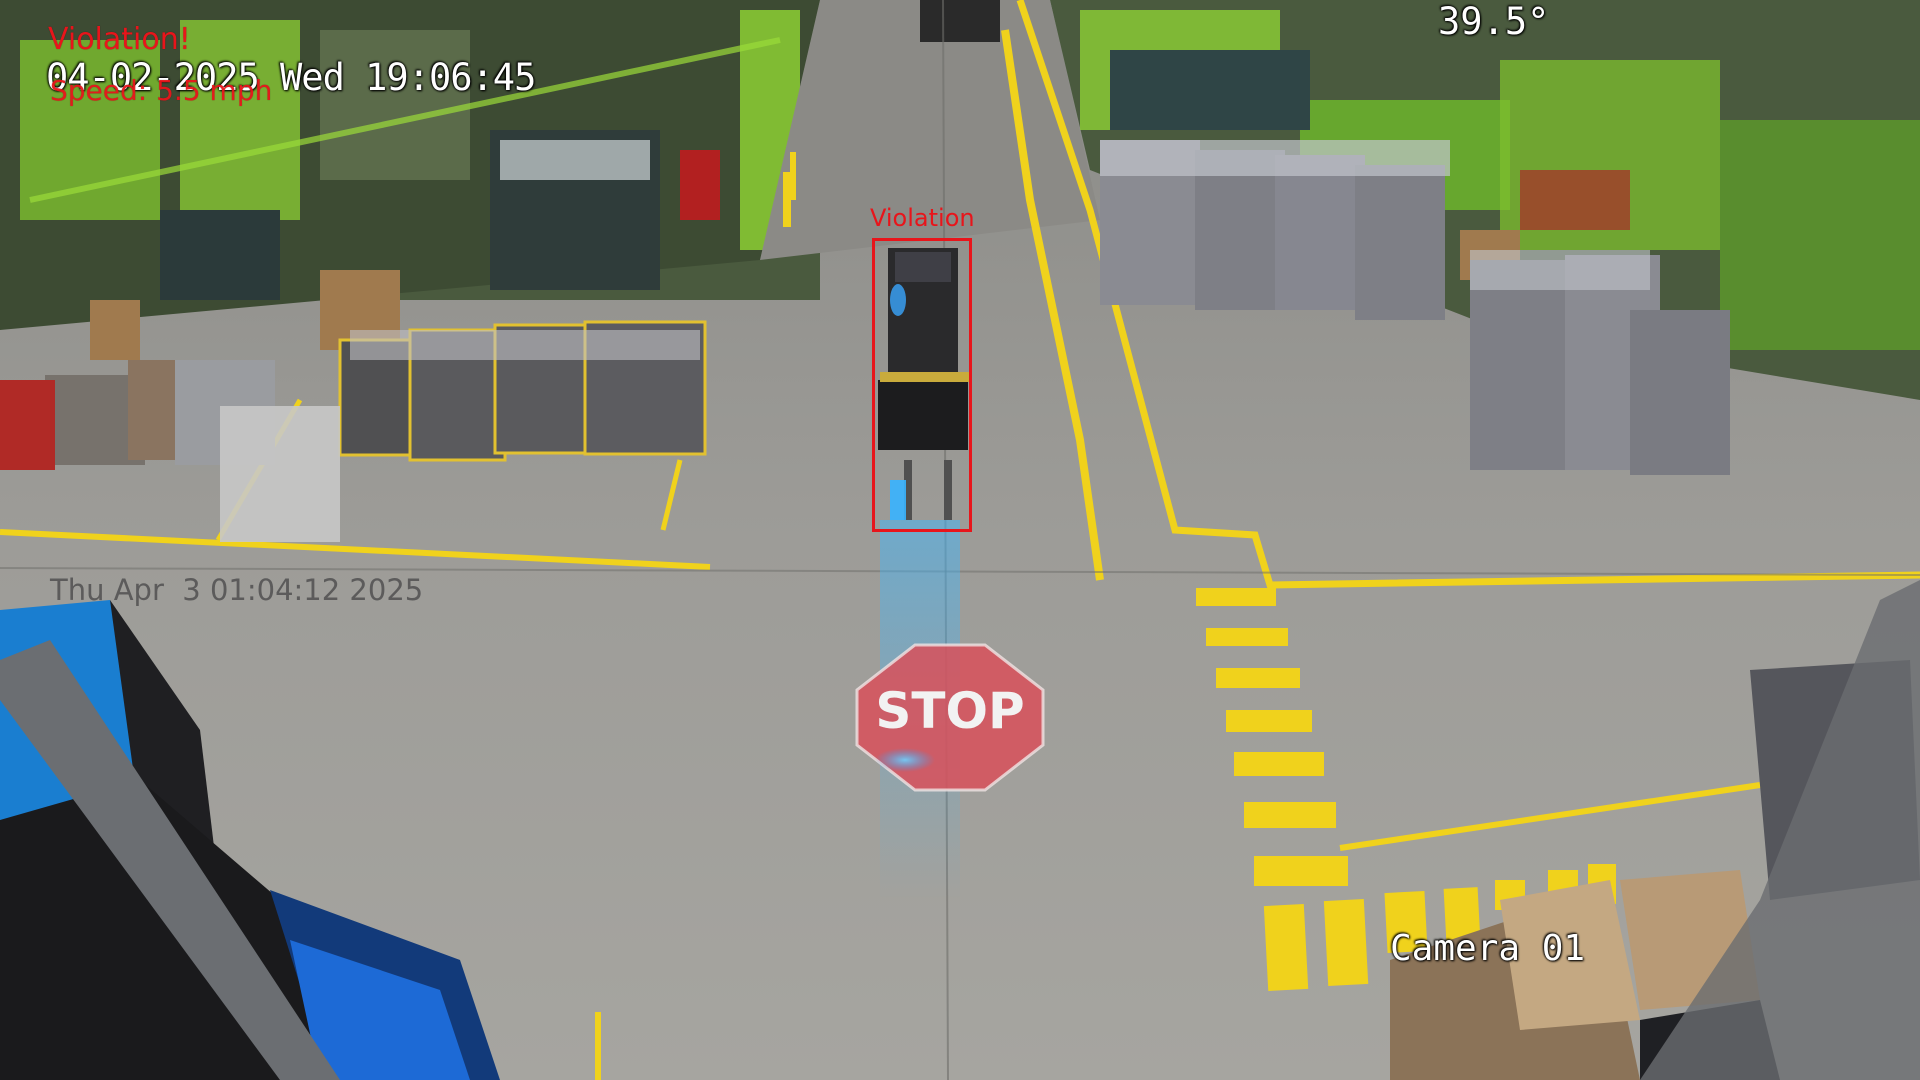  Describe the element at coordinates (119, 39) in the screenshot. I see `violation-alert: Violation!` at that location.